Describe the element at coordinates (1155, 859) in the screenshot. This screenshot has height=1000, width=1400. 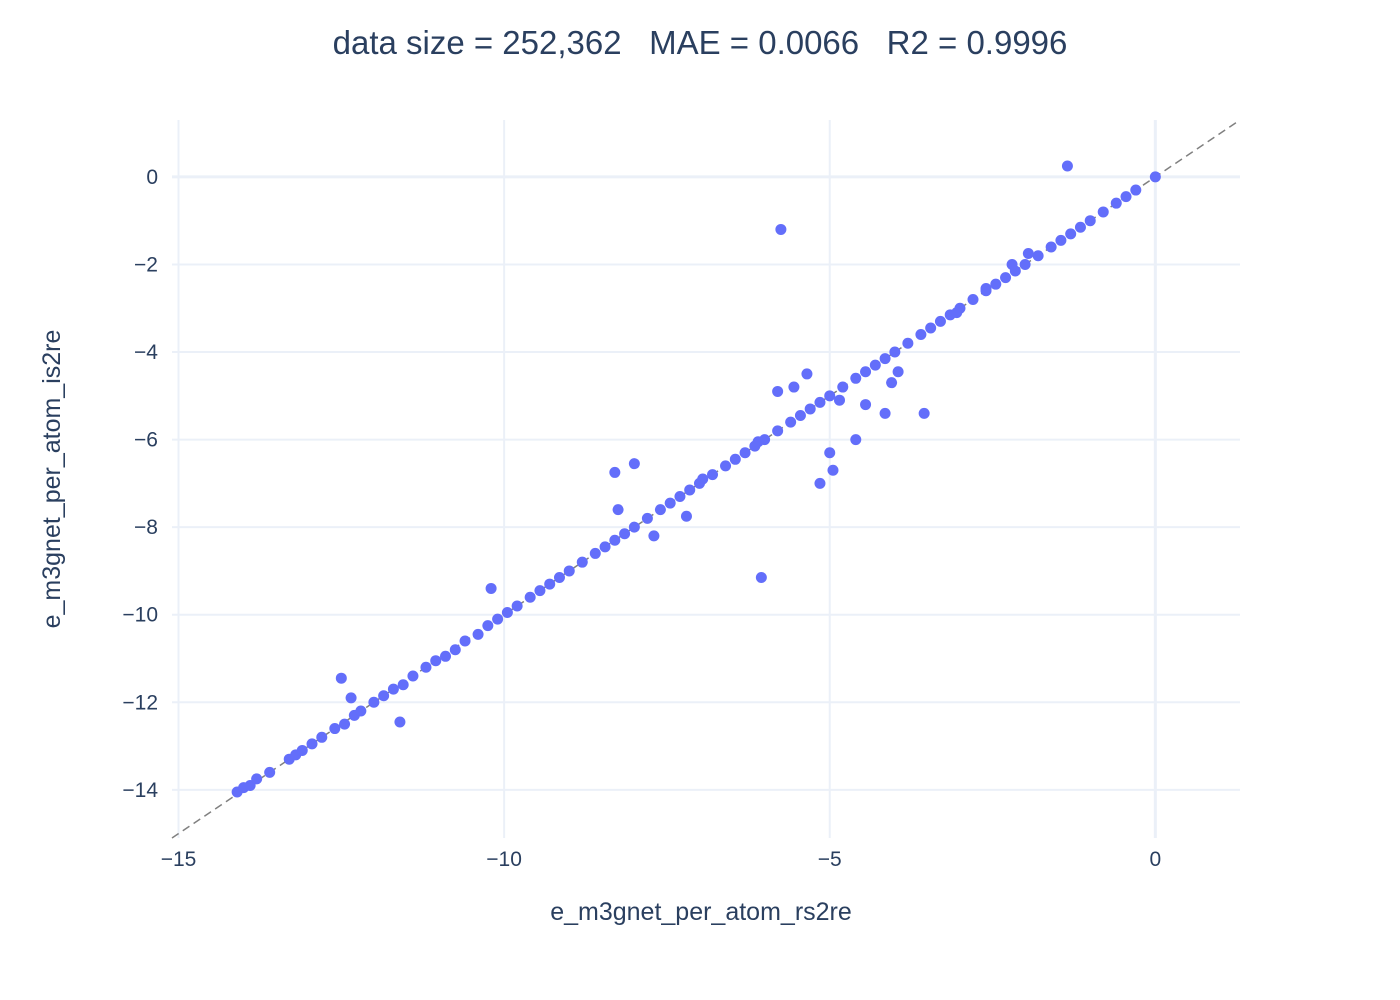
I see `x-tick-label: 0` at that location.